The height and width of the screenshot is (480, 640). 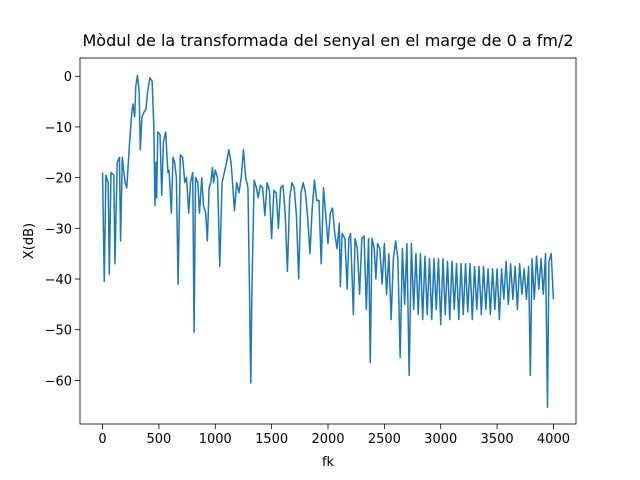 What do you see at coordinates (58, 280) in the screenshot?
I see `y-tick-label: −40` at bounding box center [58, 280].